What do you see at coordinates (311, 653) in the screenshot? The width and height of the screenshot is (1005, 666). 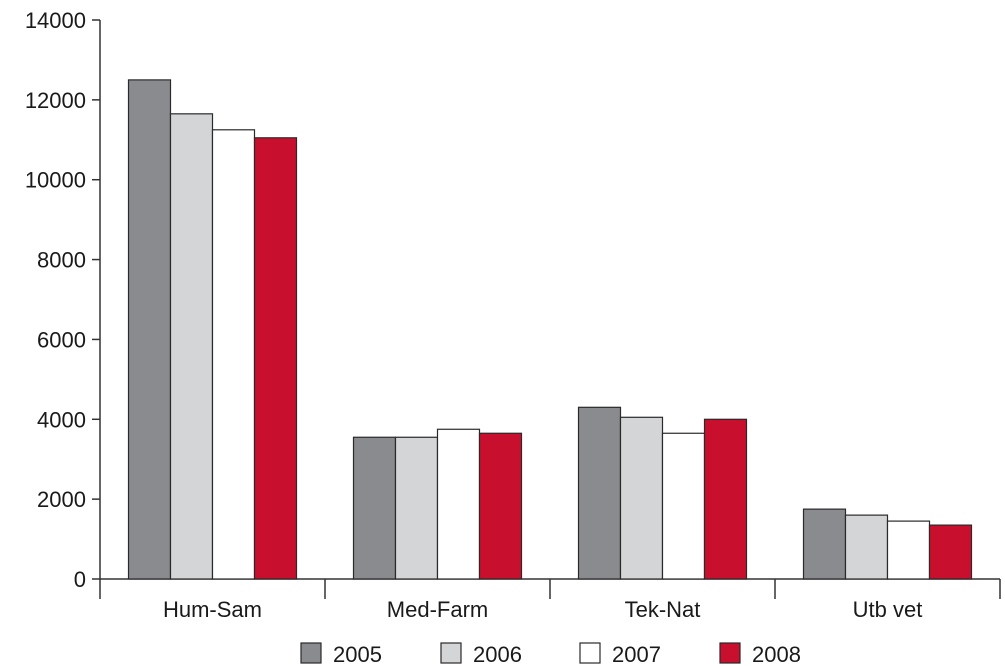 I see `legend-swatch-2005` at bounding box center [311, 653].